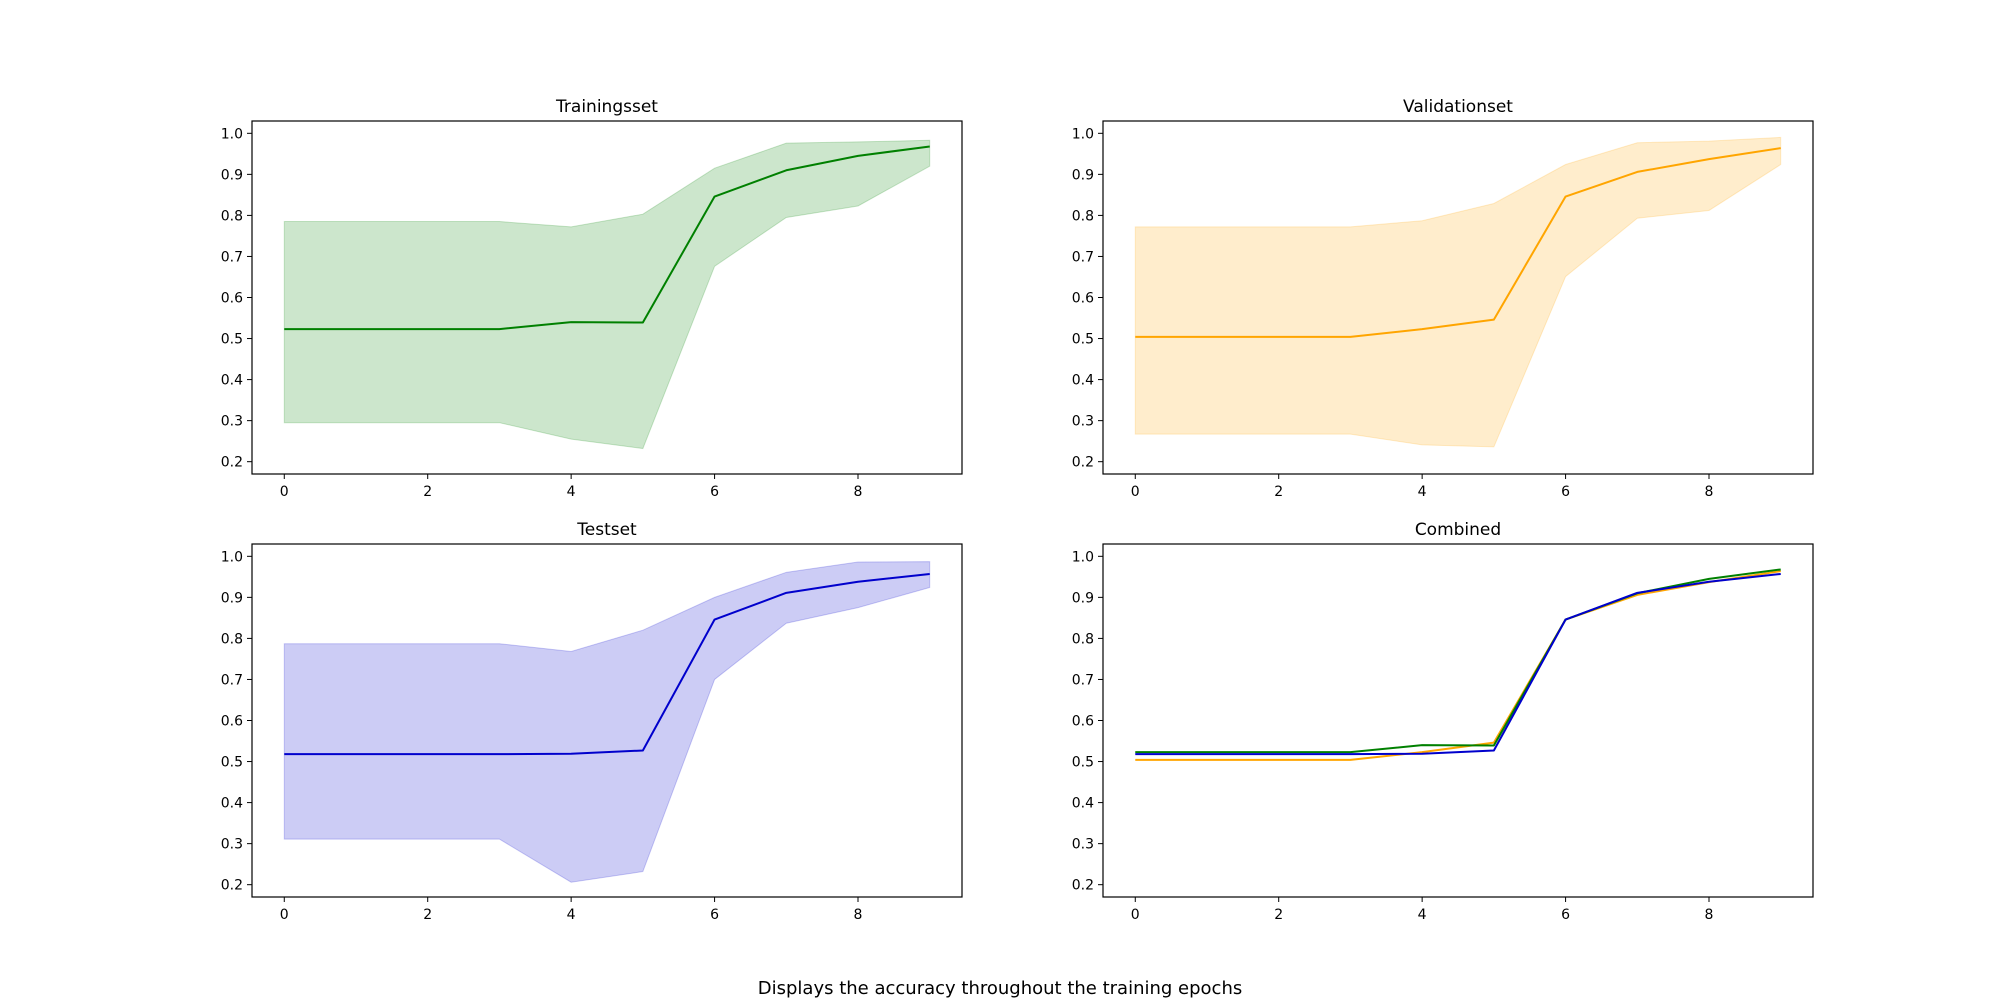 This screenshot has width=2000, height=1000. What do you see at coordinates (606, 107) in the screenshot?
I see `subplot-title: Trainingsset` at bounding box center [606, 107].